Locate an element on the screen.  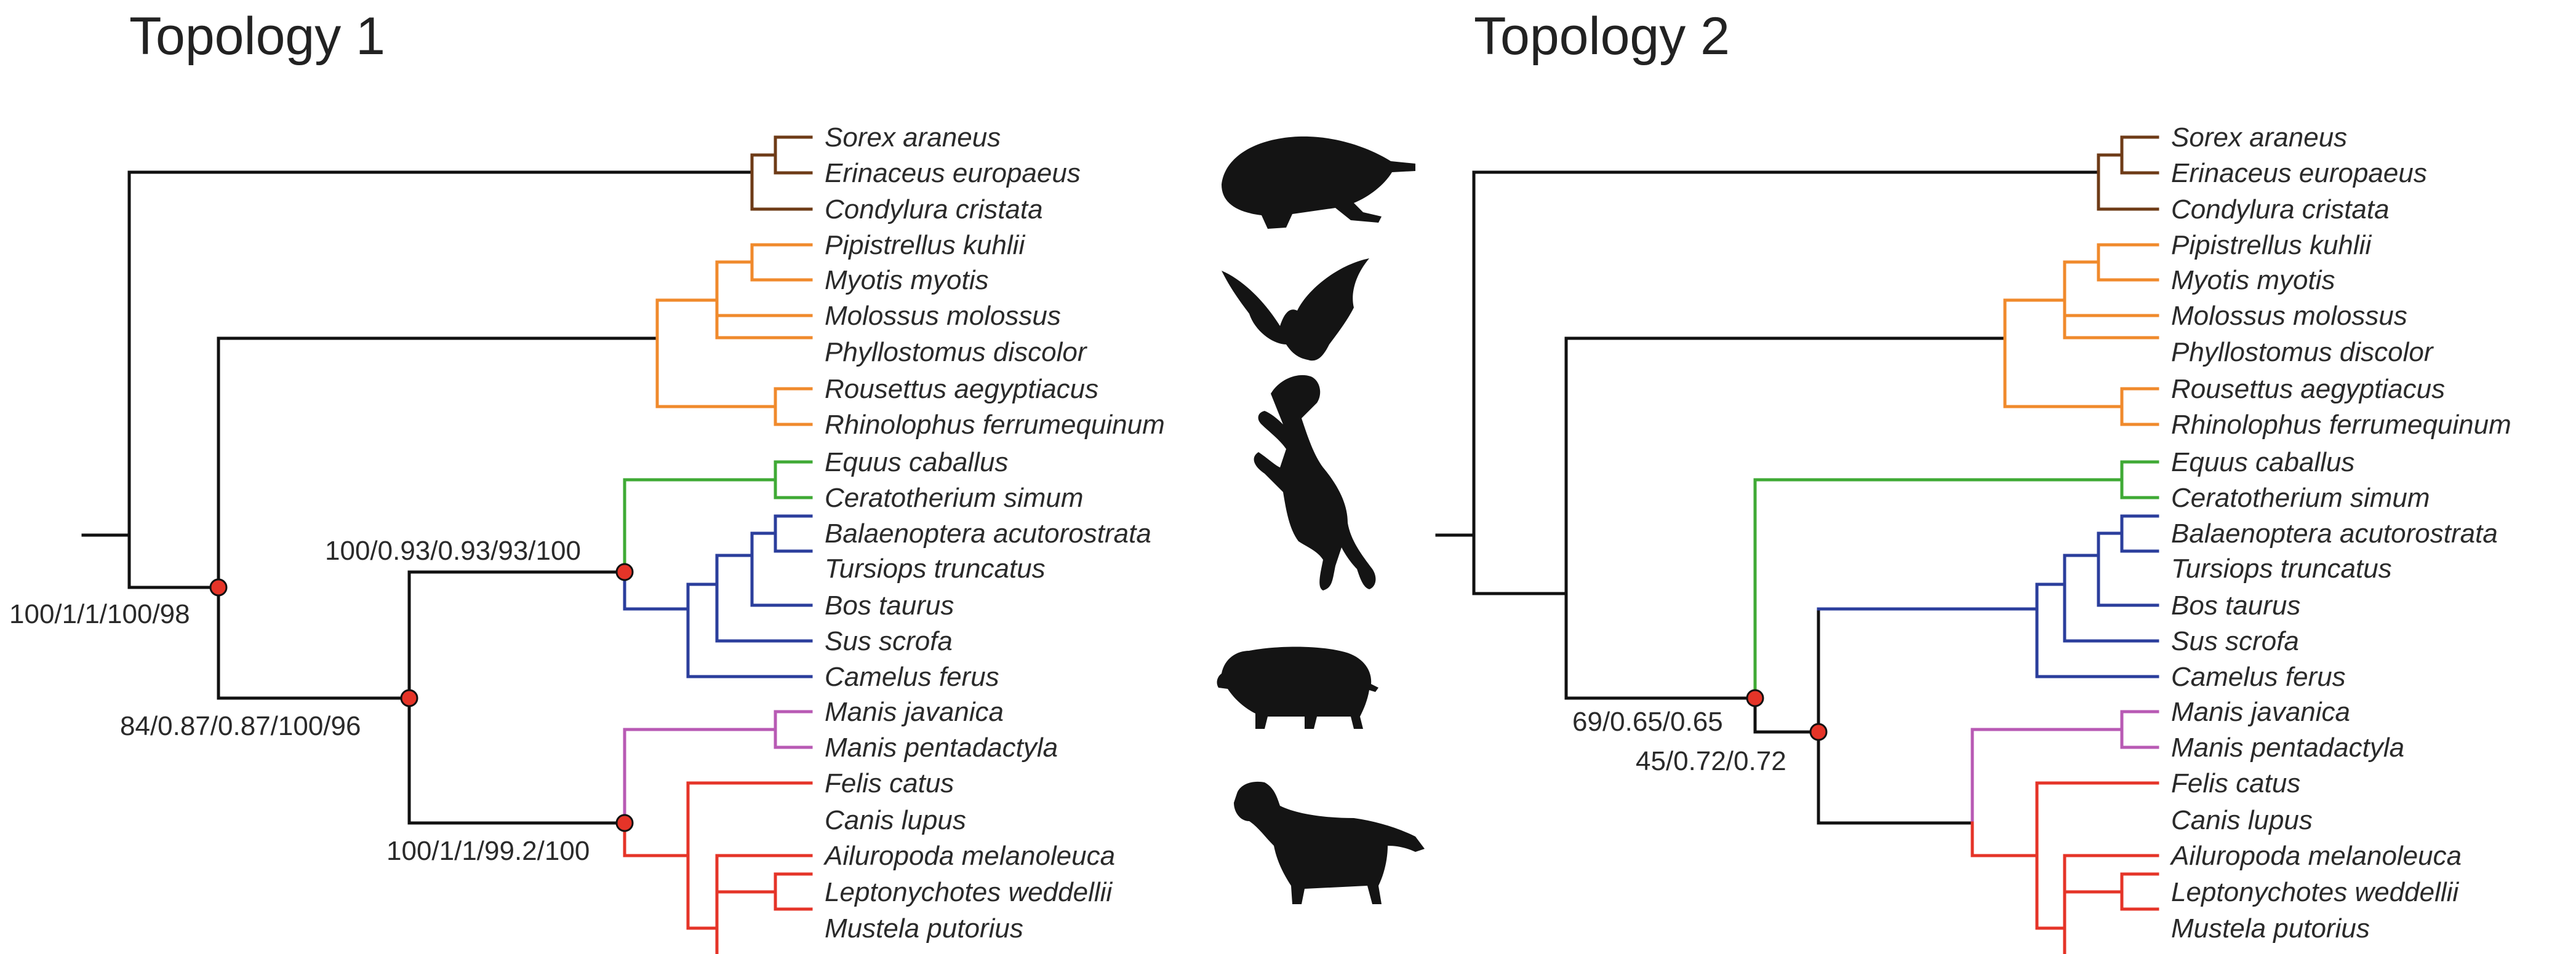
t2-taxon: Equus caballus is located at coordinates (2262, 462).